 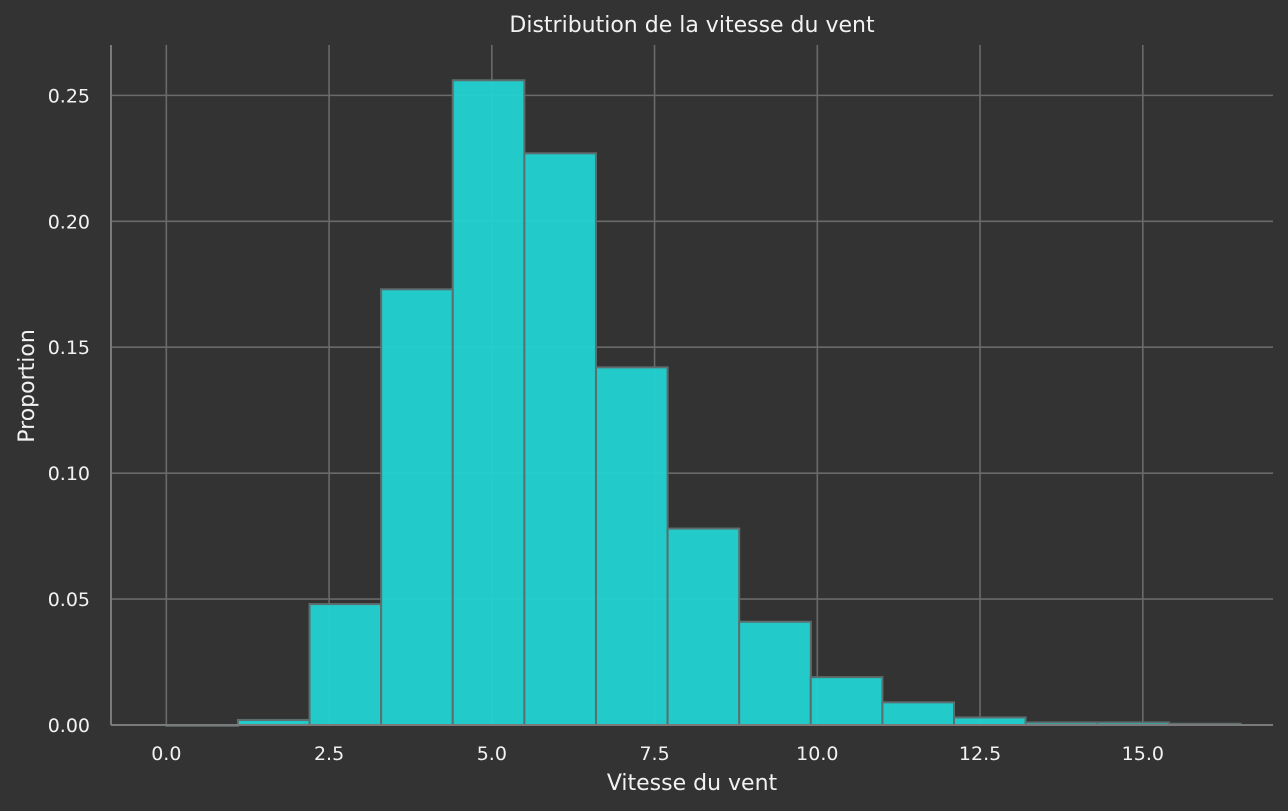 I want to click on x-tick-label: 10.0, so click(x=817, y=754).